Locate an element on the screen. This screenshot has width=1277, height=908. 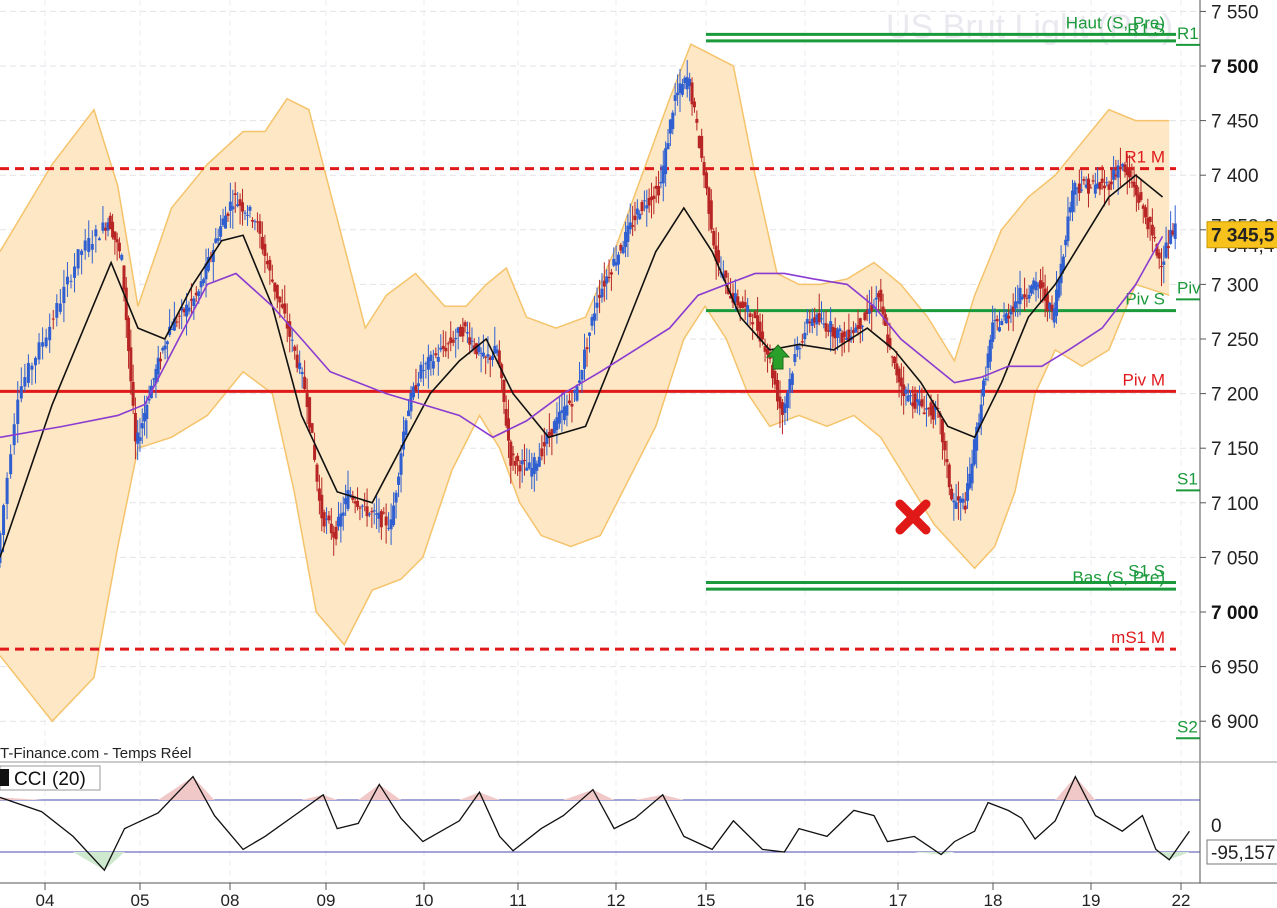
cci-line is located at coordinates (595, 823).